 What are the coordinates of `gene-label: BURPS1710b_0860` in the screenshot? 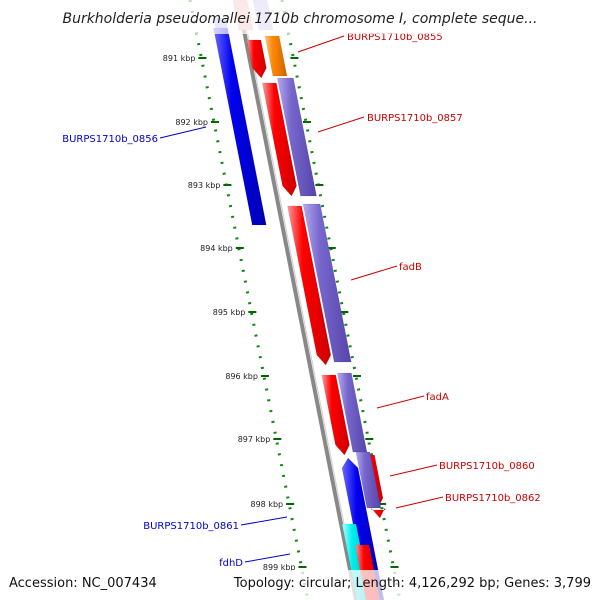 It's located at (487, 466).